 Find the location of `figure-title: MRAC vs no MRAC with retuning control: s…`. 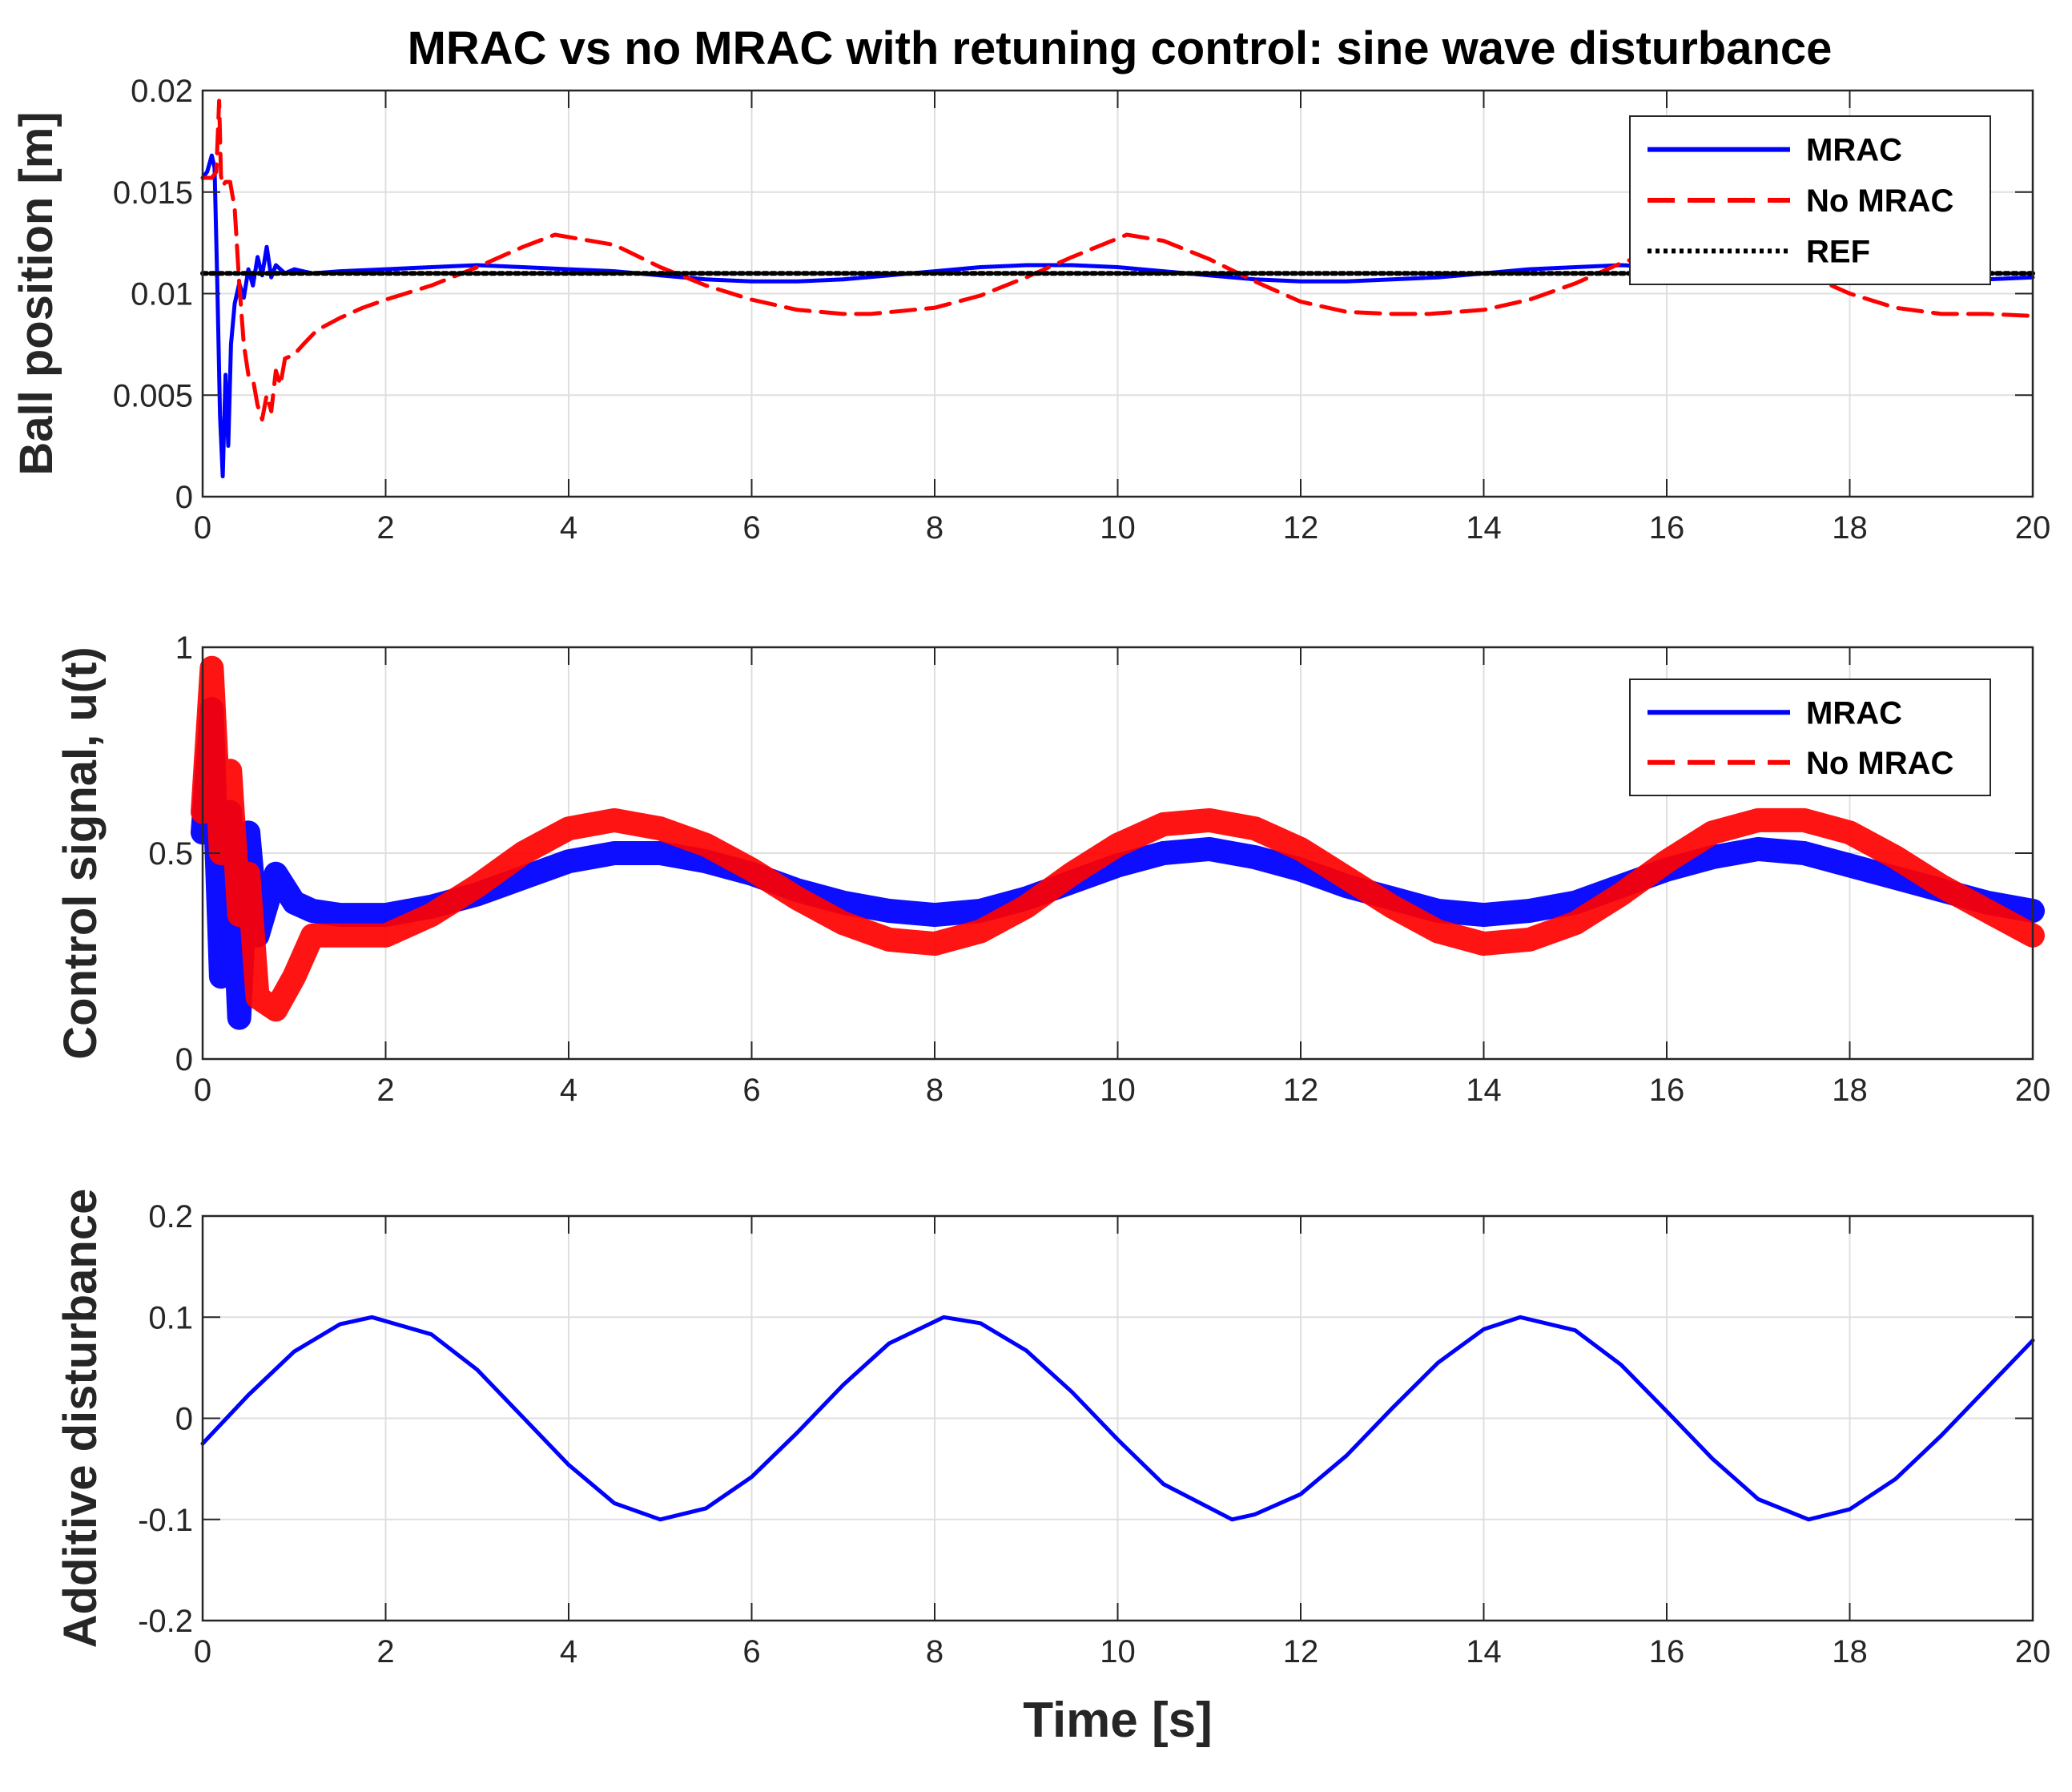

figure-title: MRAC vs no MRAC with retuning control: s… is located at coordinates (1120, 48).